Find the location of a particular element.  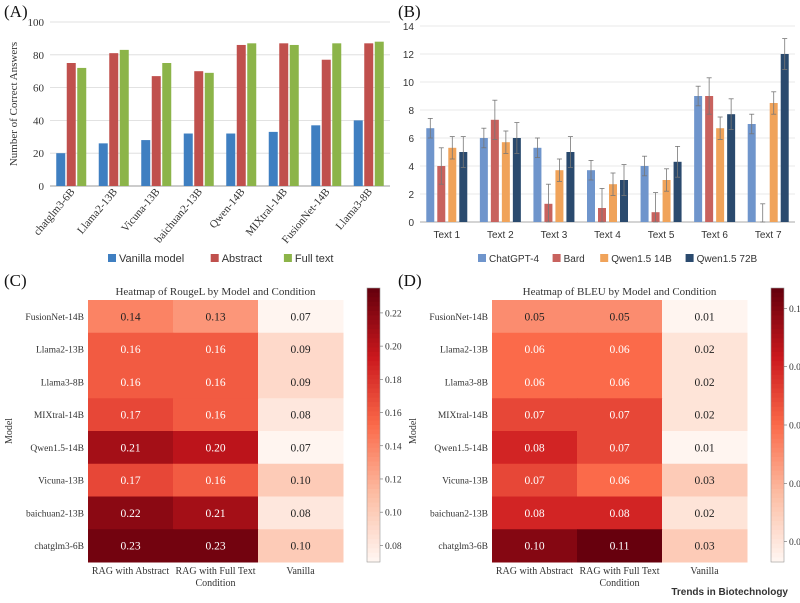

y-tick-label: 60 is located at coordinates (39, 89).